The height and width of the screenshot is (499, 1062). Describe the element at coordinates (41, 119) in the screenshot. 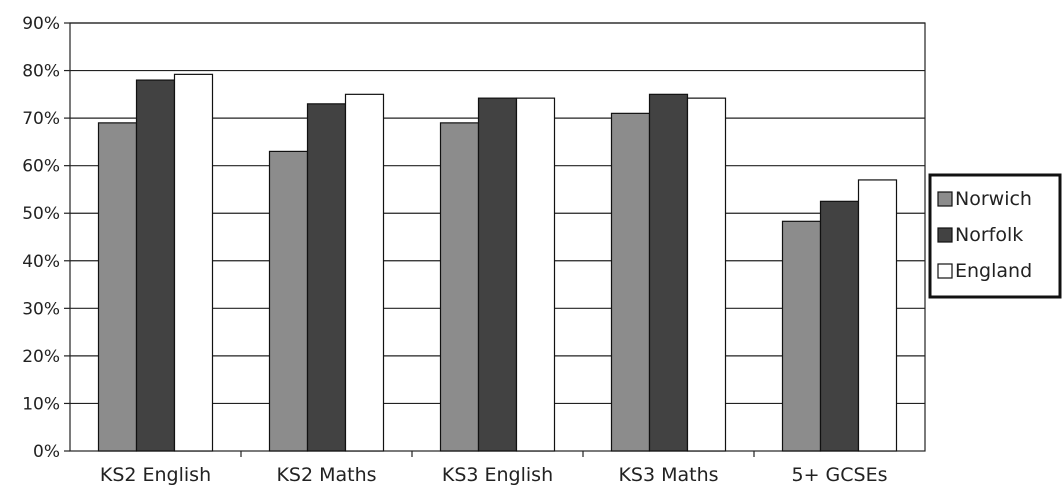

I see `y-tick-label: 70%` at that location.